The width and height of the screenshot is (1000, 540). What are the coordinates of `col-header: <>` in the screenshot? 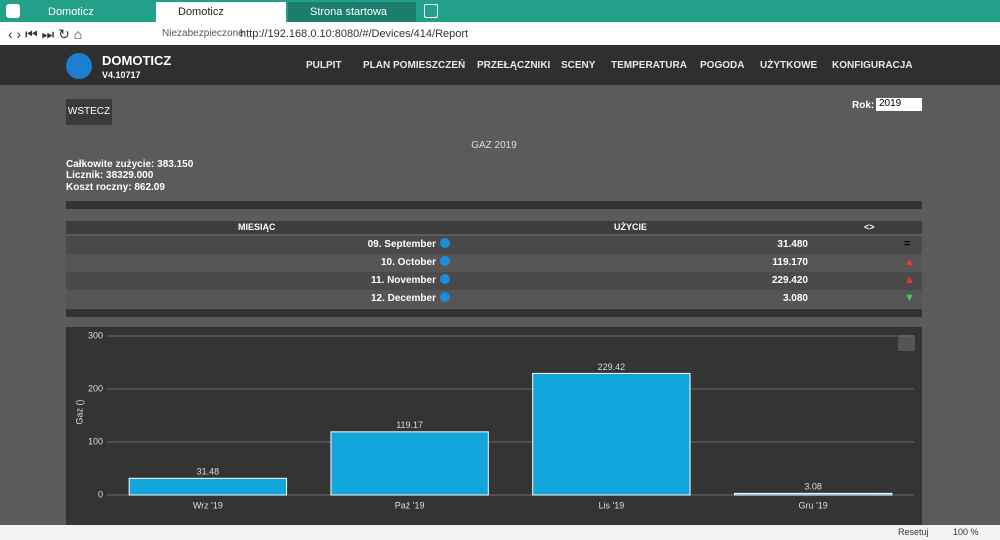 It's located at (869, 227).